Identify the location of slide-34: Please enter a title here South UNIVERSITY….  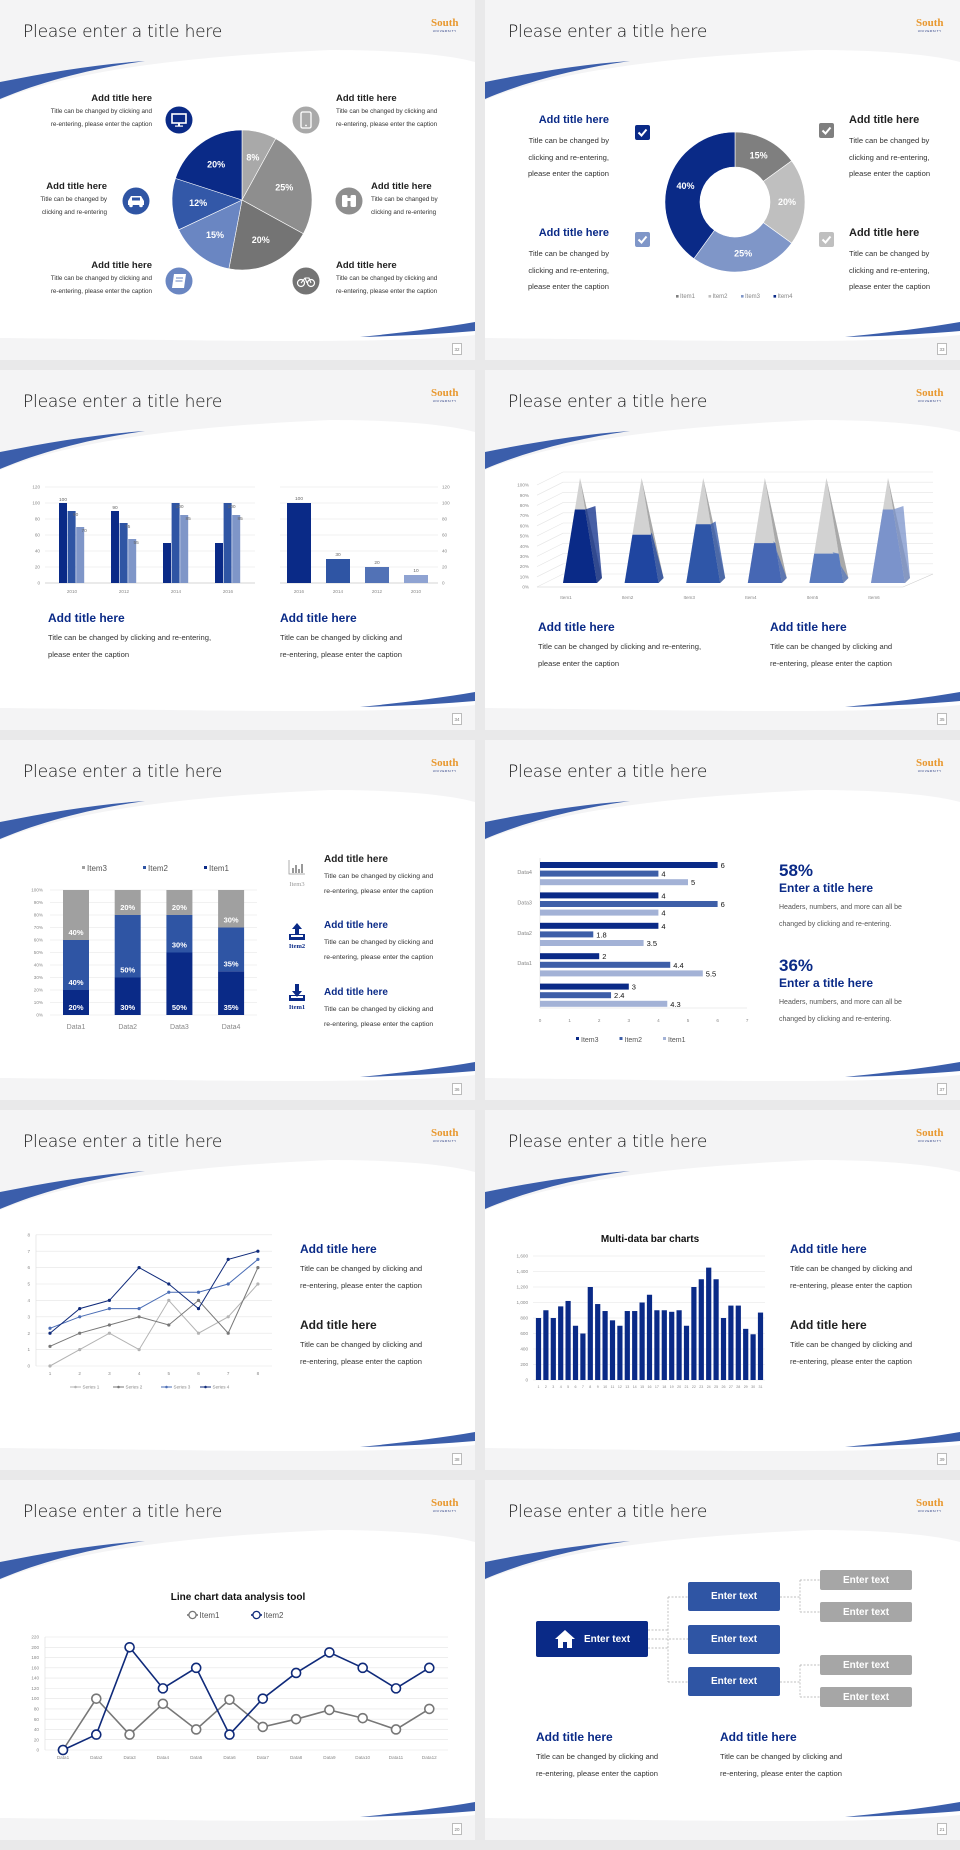
(237, 550).